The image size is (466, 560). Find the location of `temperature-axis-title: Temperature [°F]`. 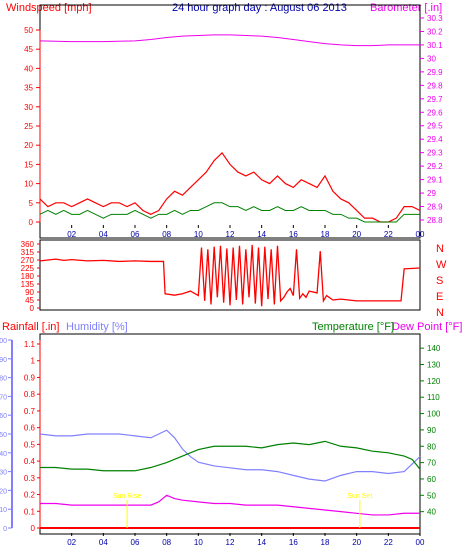

temperature-axis-title: Temperature [°F] is located at coordinates (353, 327).